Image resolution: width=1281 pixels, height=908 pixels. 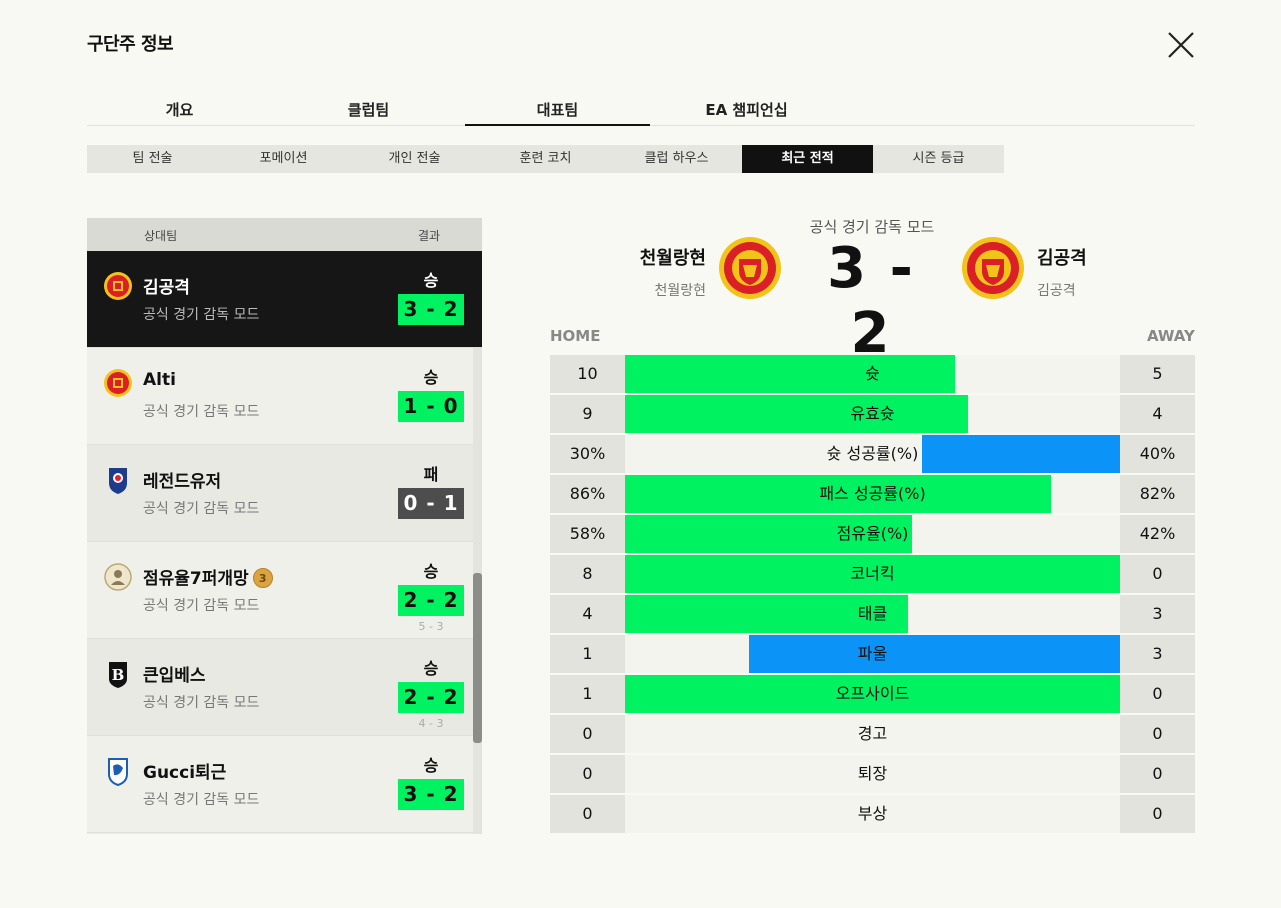 What do you see at coordinates (284, 784) in the screenshot?
I see `match-row: Gucci퇴근 공식 경기 감독 모드 승 3 - 2` at bounding box center [284, 784].